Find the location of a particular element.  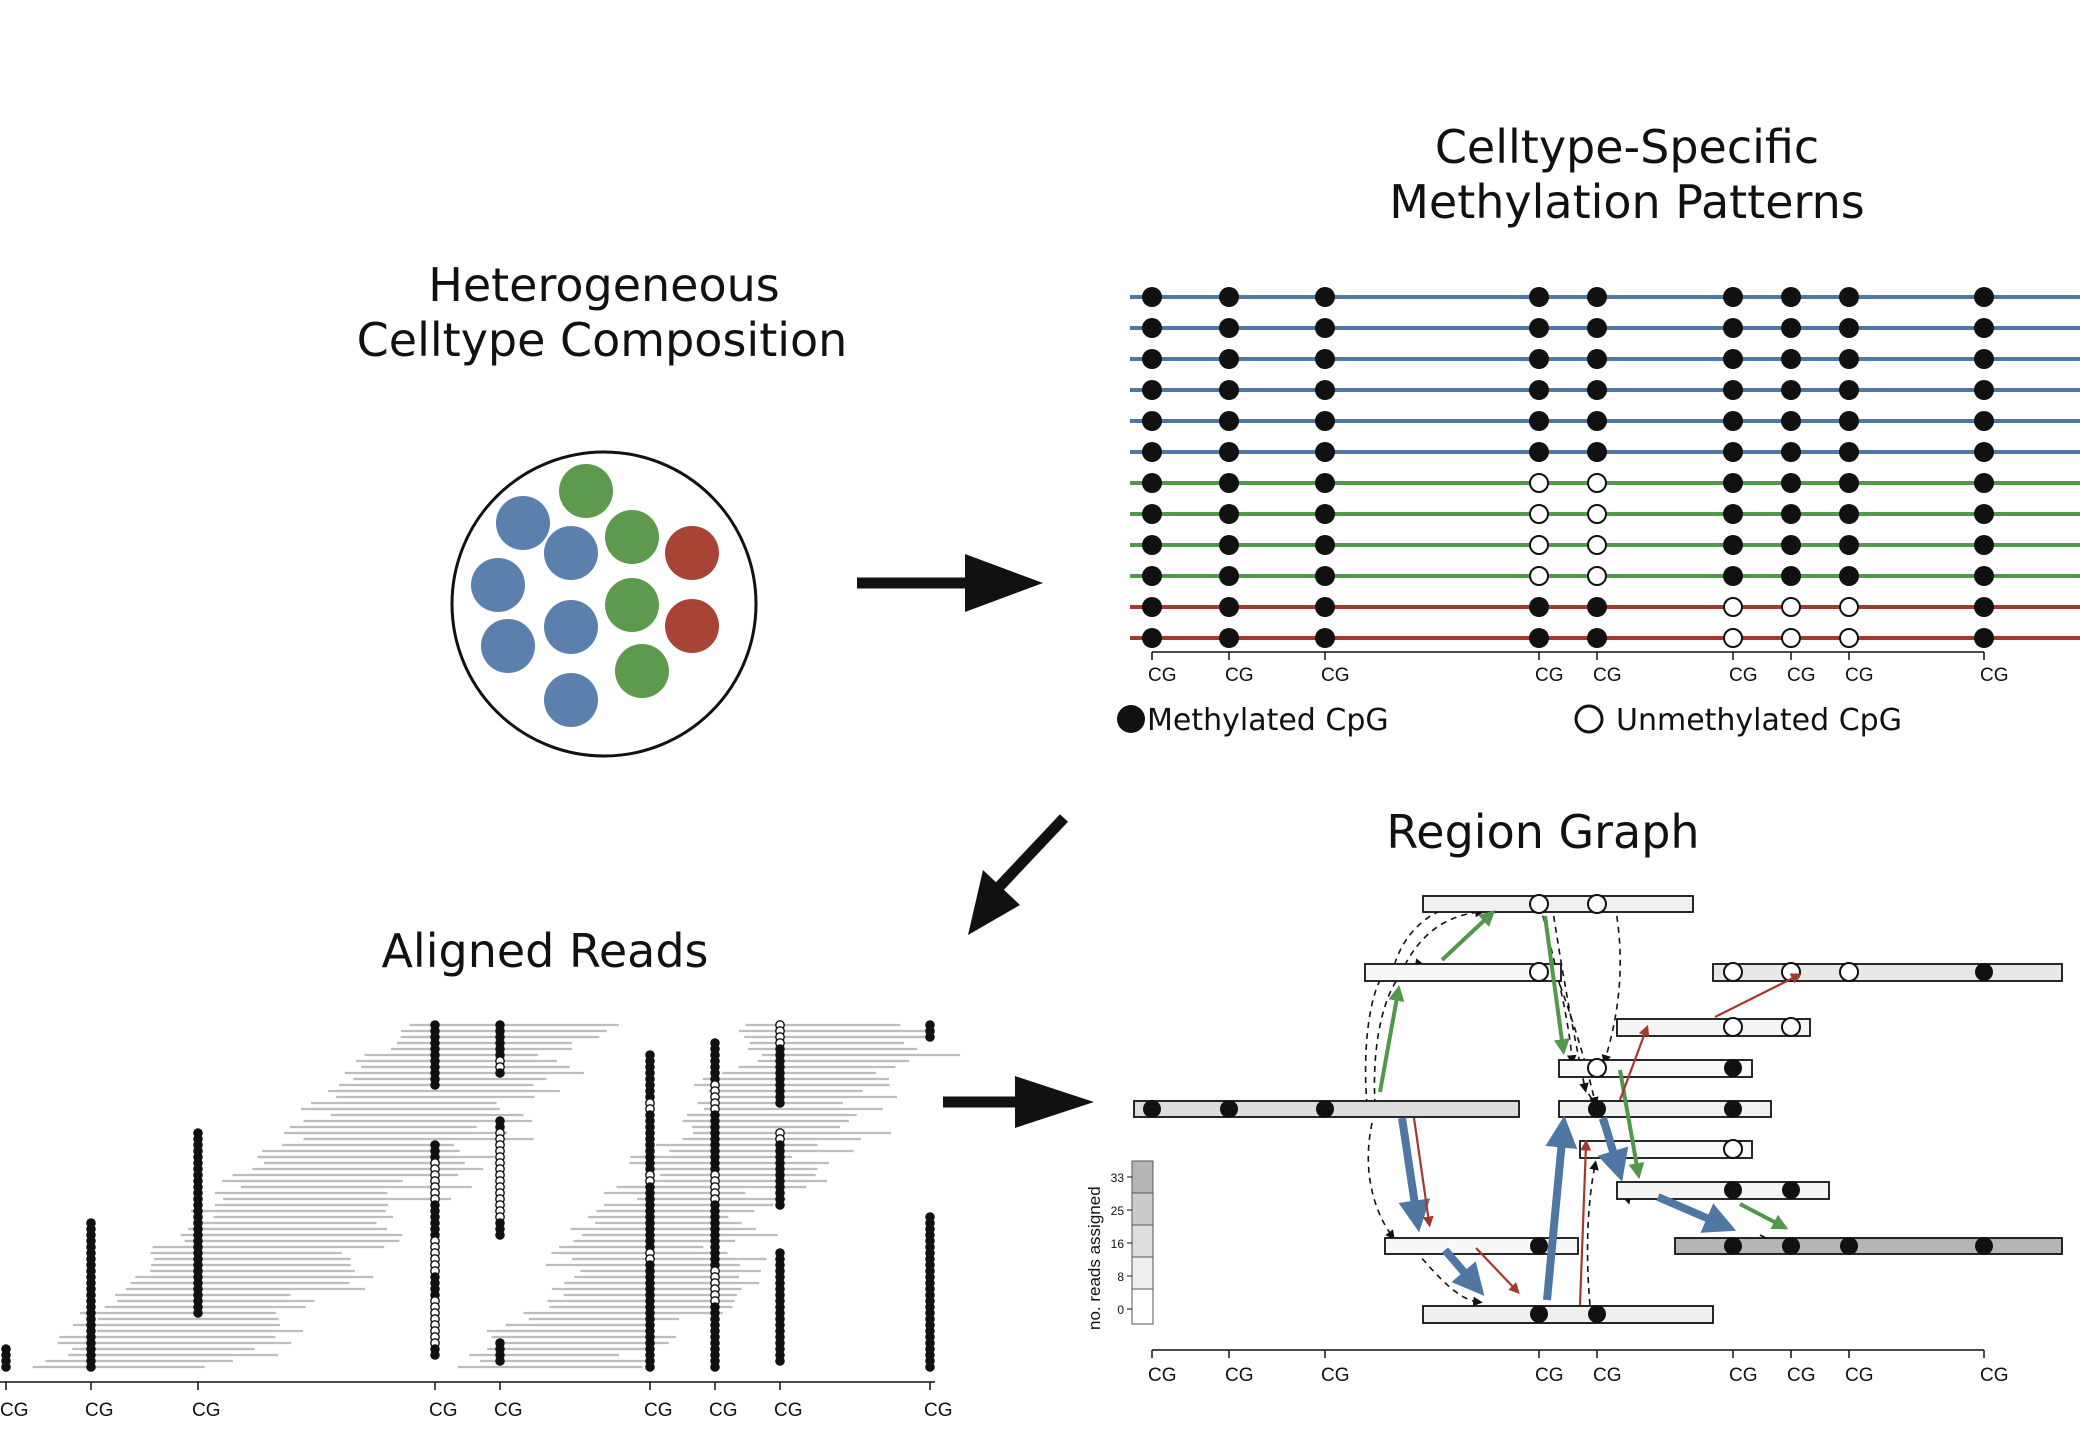

cells is located at coordinates (595, 595).